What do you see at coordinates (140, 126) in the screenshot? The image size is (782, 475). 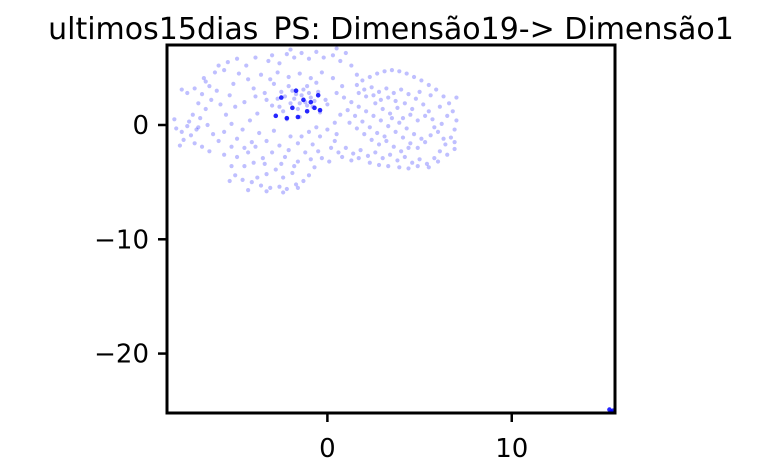 I see `y-tick-label: 0` at bounding box center [140, 126].